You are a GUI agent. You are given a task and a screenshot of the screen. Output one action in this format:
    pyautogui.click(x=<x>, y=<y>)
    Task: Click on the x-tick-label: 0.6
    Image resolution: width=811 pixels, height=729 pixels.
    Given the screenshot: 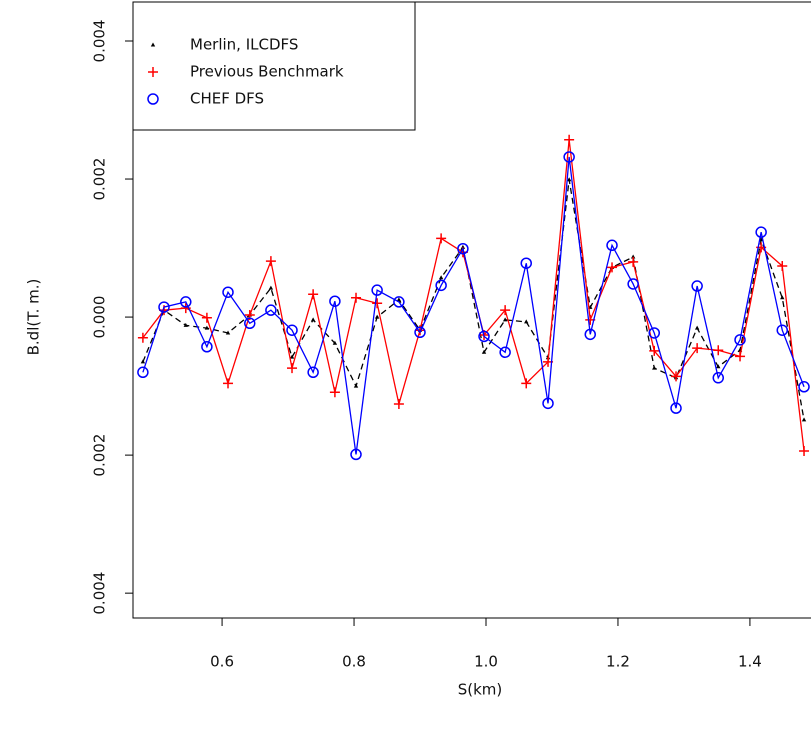 What is the action you would take?
    pyautogui.click(x=222, y=662)
    